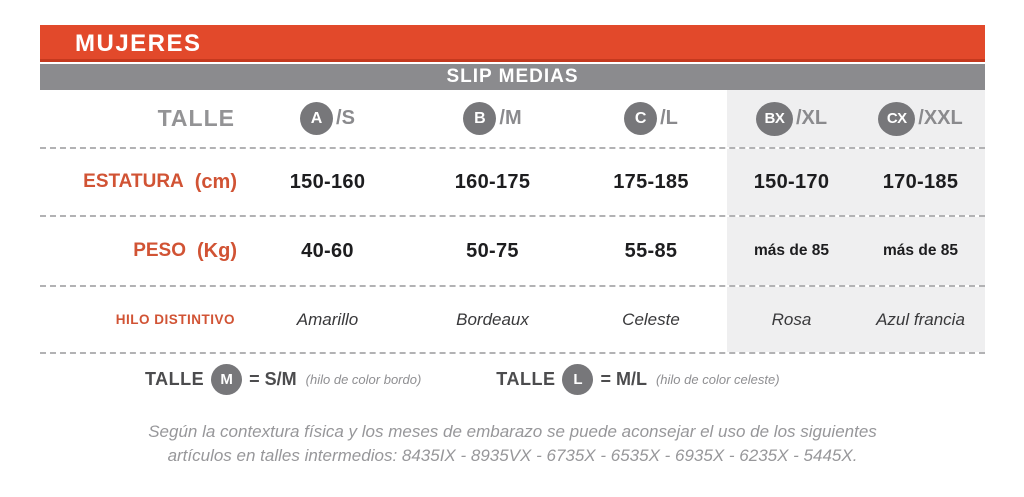  I want to click on row-unit: (cm), so click(215, 181).